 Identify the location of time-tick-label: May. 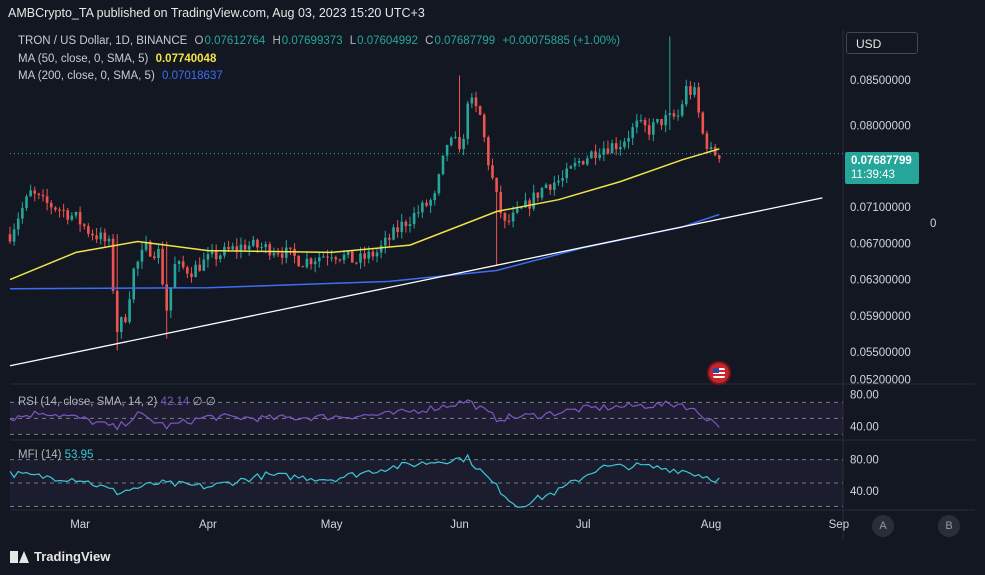
(332, 525).